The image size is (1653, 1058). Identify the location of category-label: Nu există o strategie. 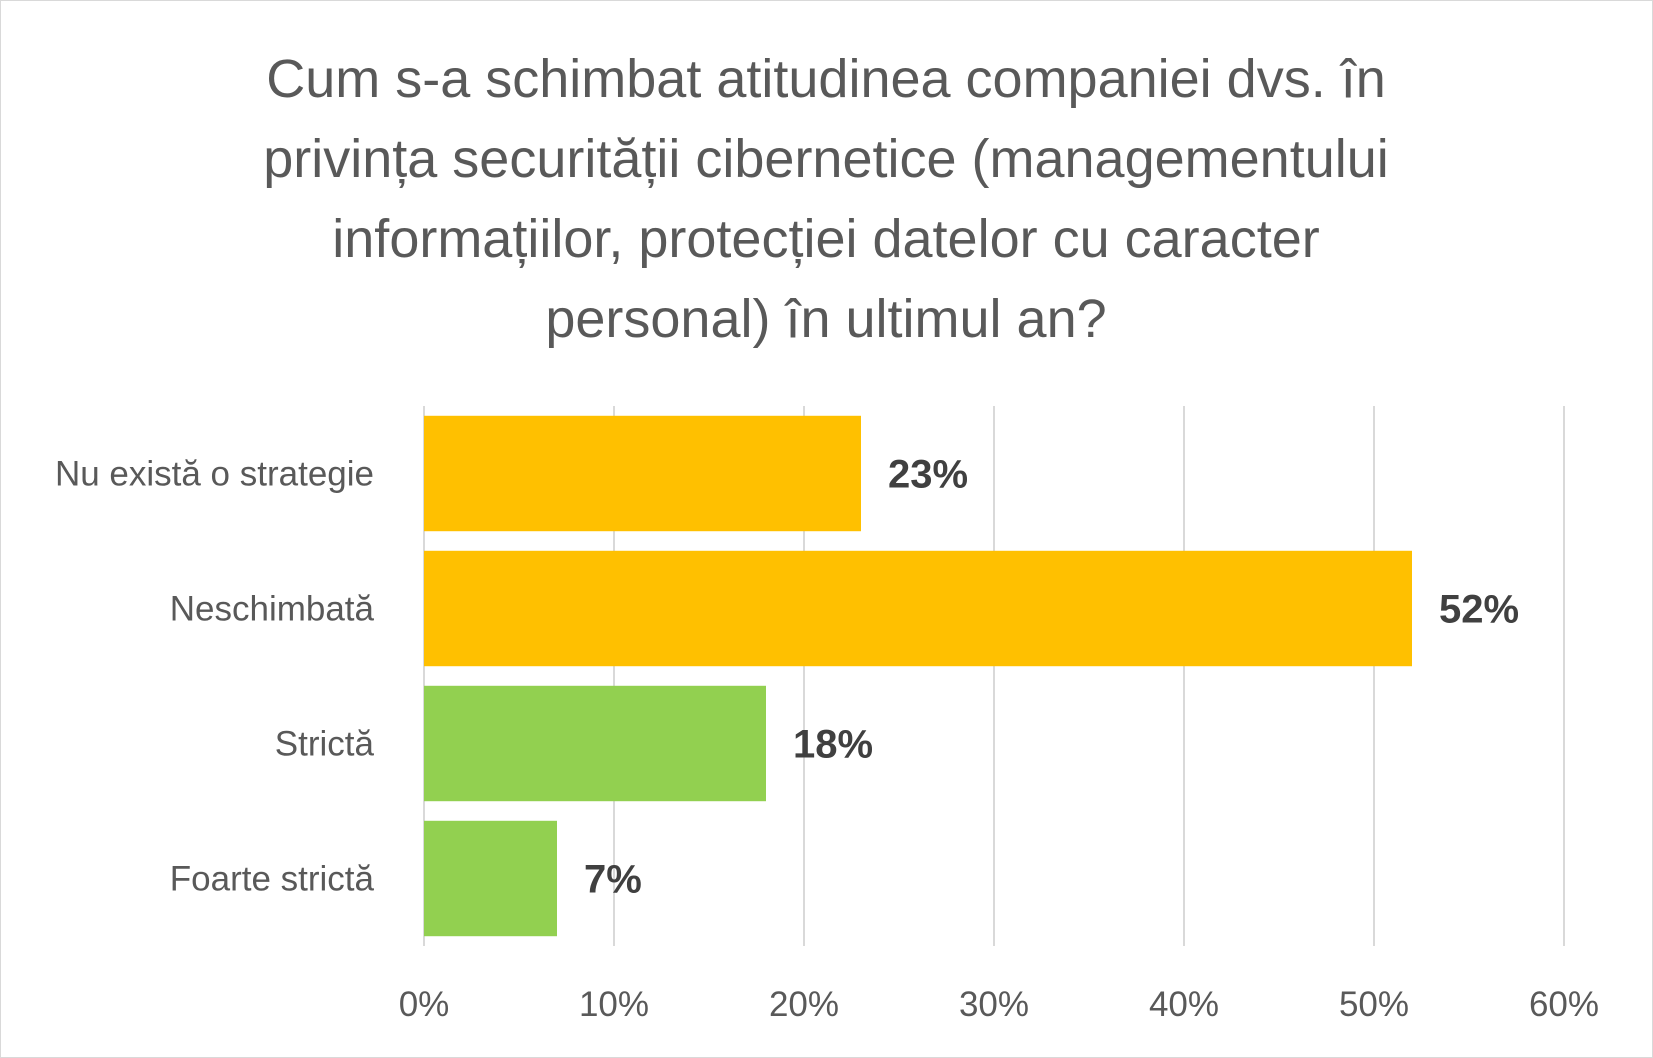
(214, 474).